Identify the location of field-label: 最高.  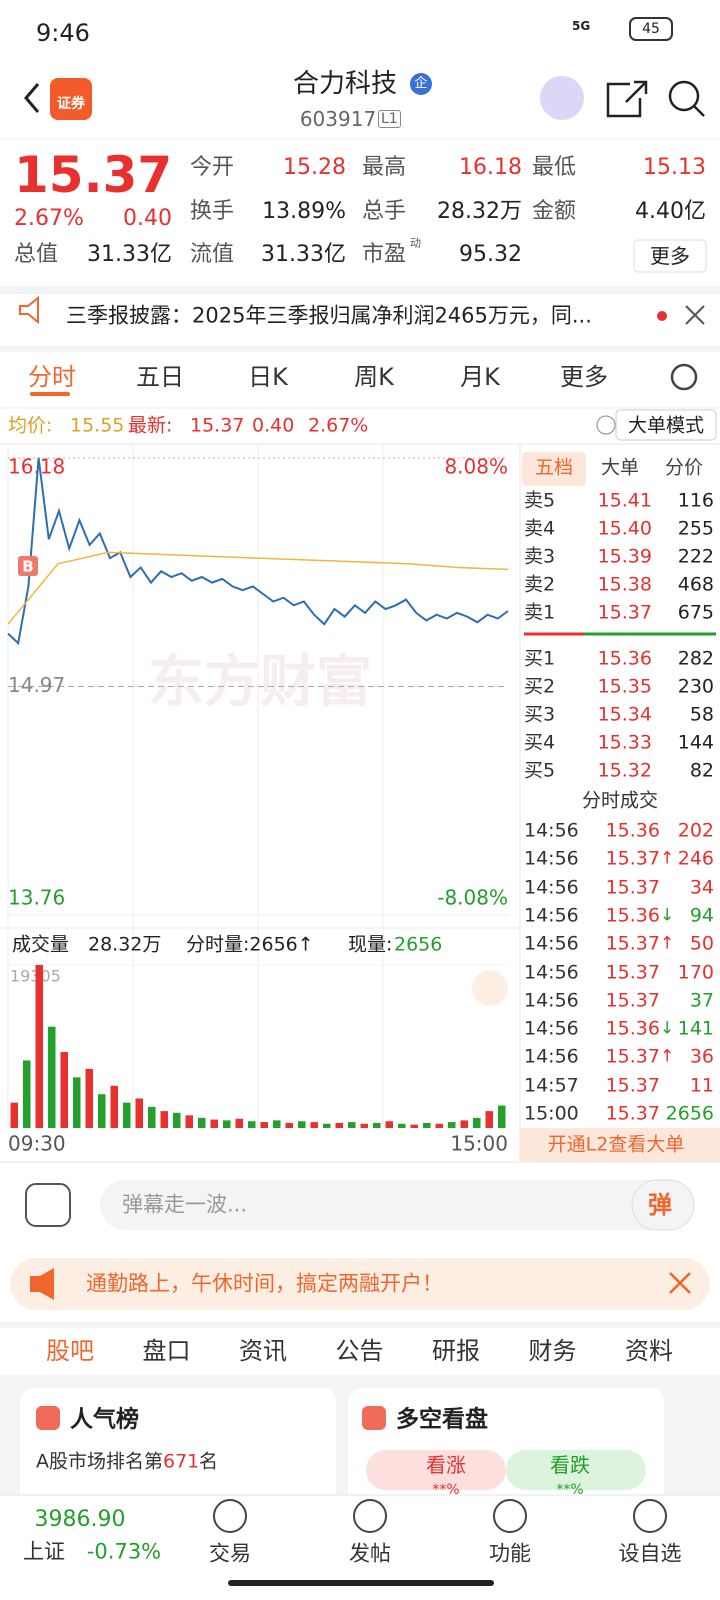
(384, 167).